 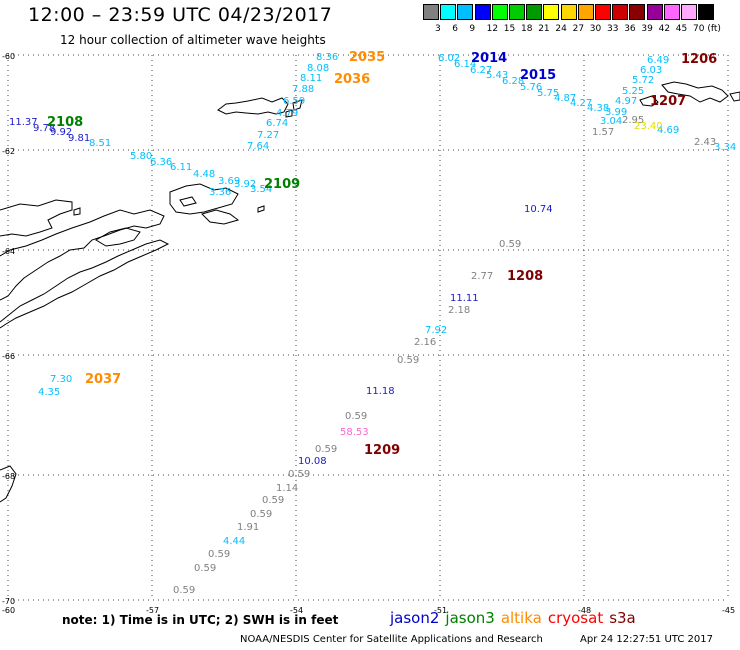 What do you see at coordinates (44, 128) in the screenshot?
I see `wave-height-value: 9.78` at bounding box center [44, 128].